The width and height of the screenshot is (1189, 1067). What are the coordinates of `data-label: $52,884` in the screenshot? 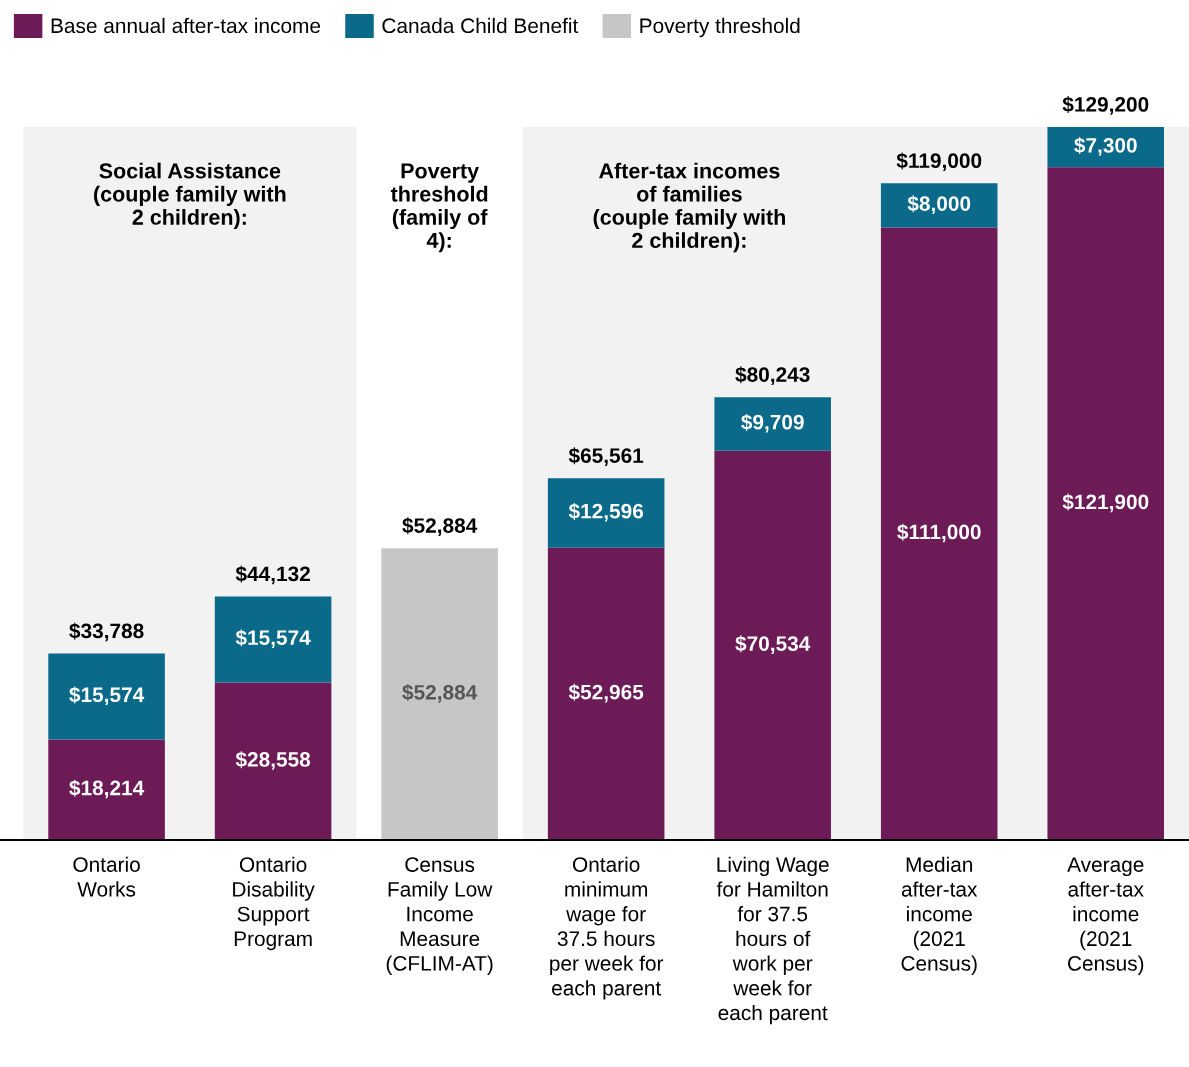 It's located at (440, 693).